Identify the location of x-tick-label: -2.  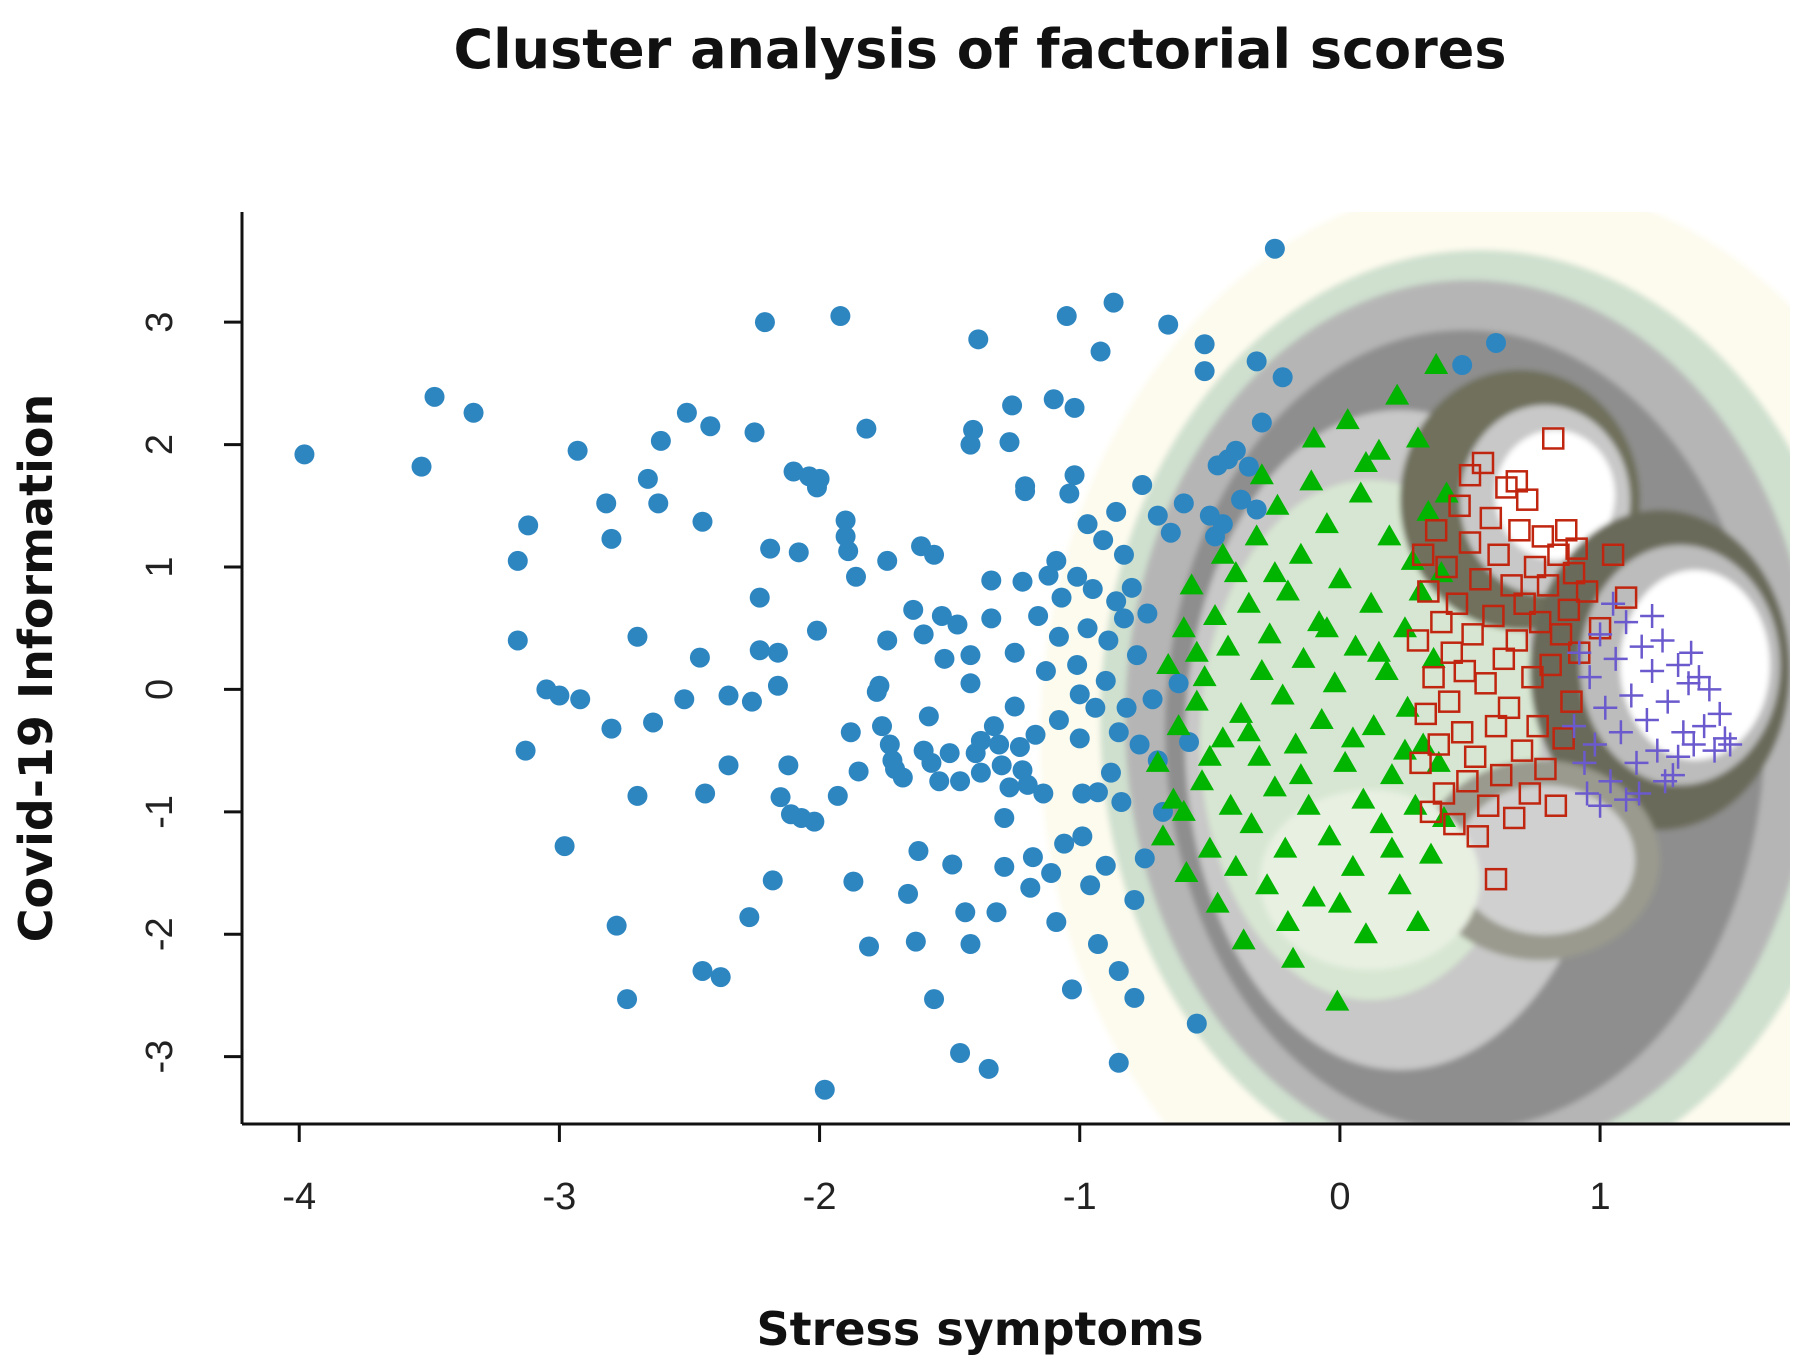
(820, 1197).